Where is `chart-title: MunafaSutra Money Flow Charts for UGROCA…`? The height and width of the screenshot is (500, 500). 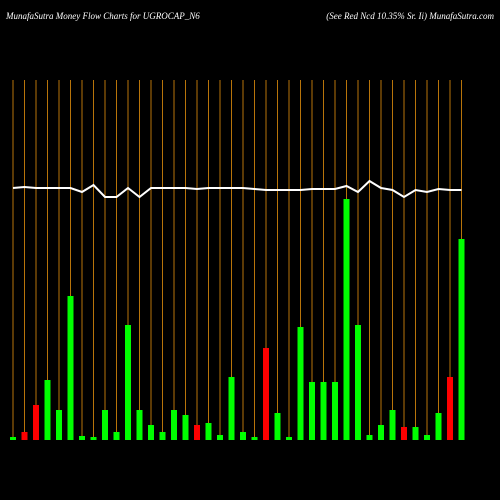
chart-title: MunafaSutra Money Flow Charts for UGROCA… is located at coordinates (102, 16).